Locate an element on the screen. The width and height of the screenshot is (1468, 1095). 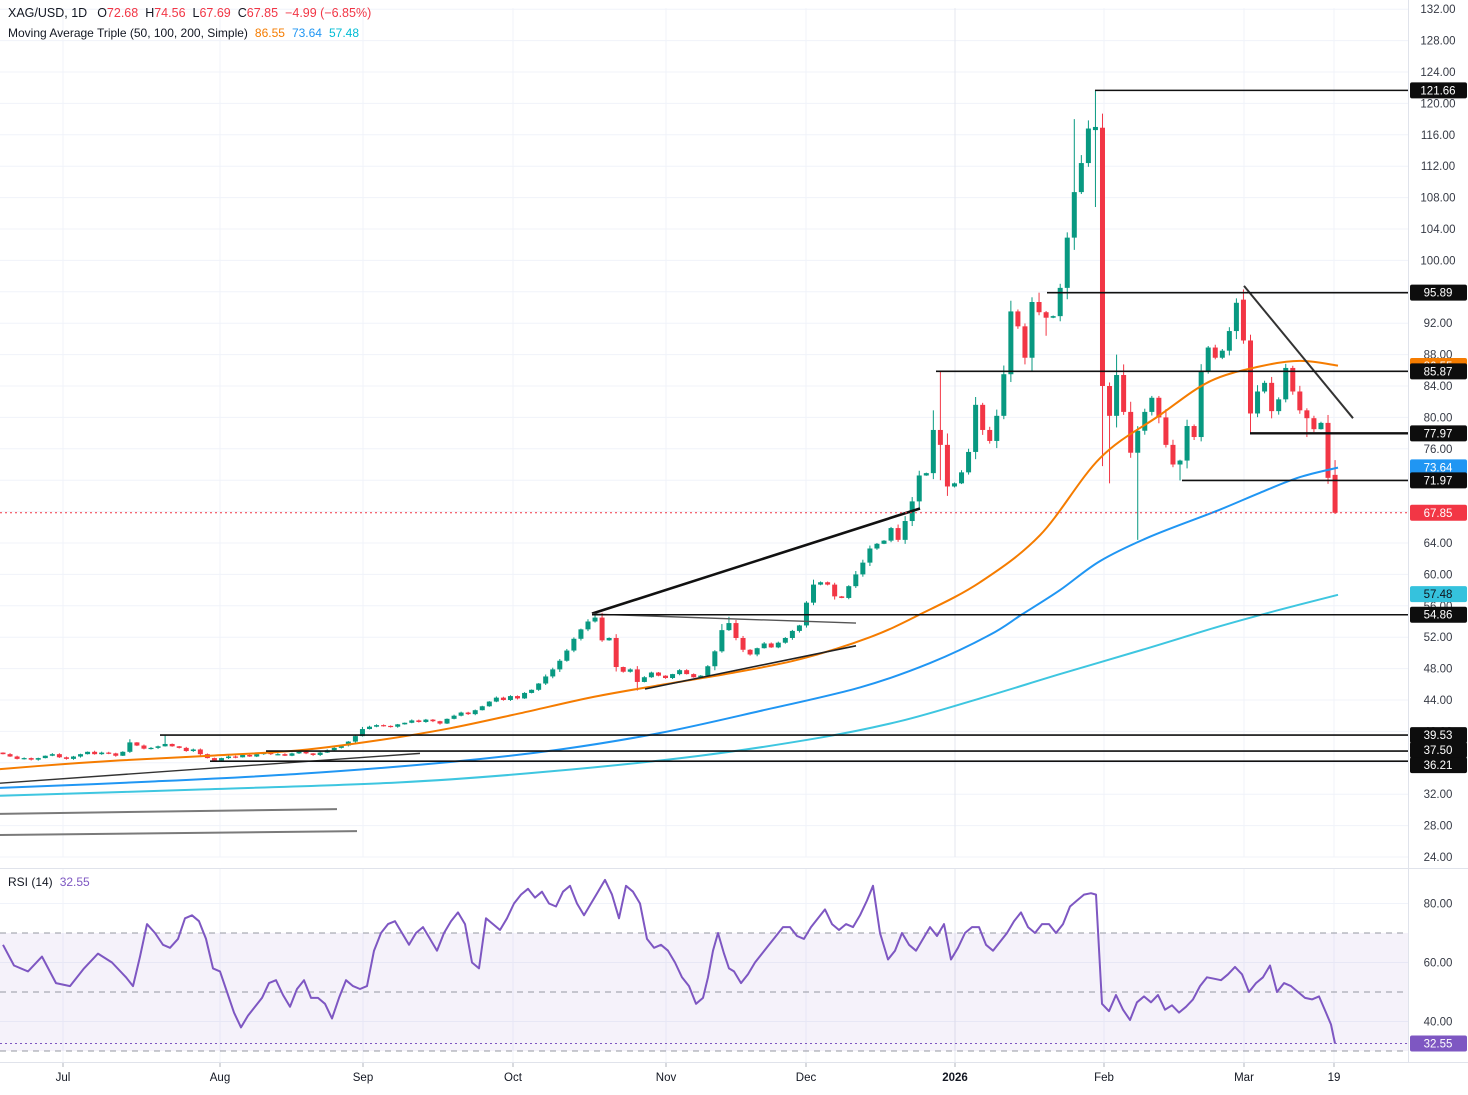
price-badge: 85.87 is located at coordinates (1438, 371).